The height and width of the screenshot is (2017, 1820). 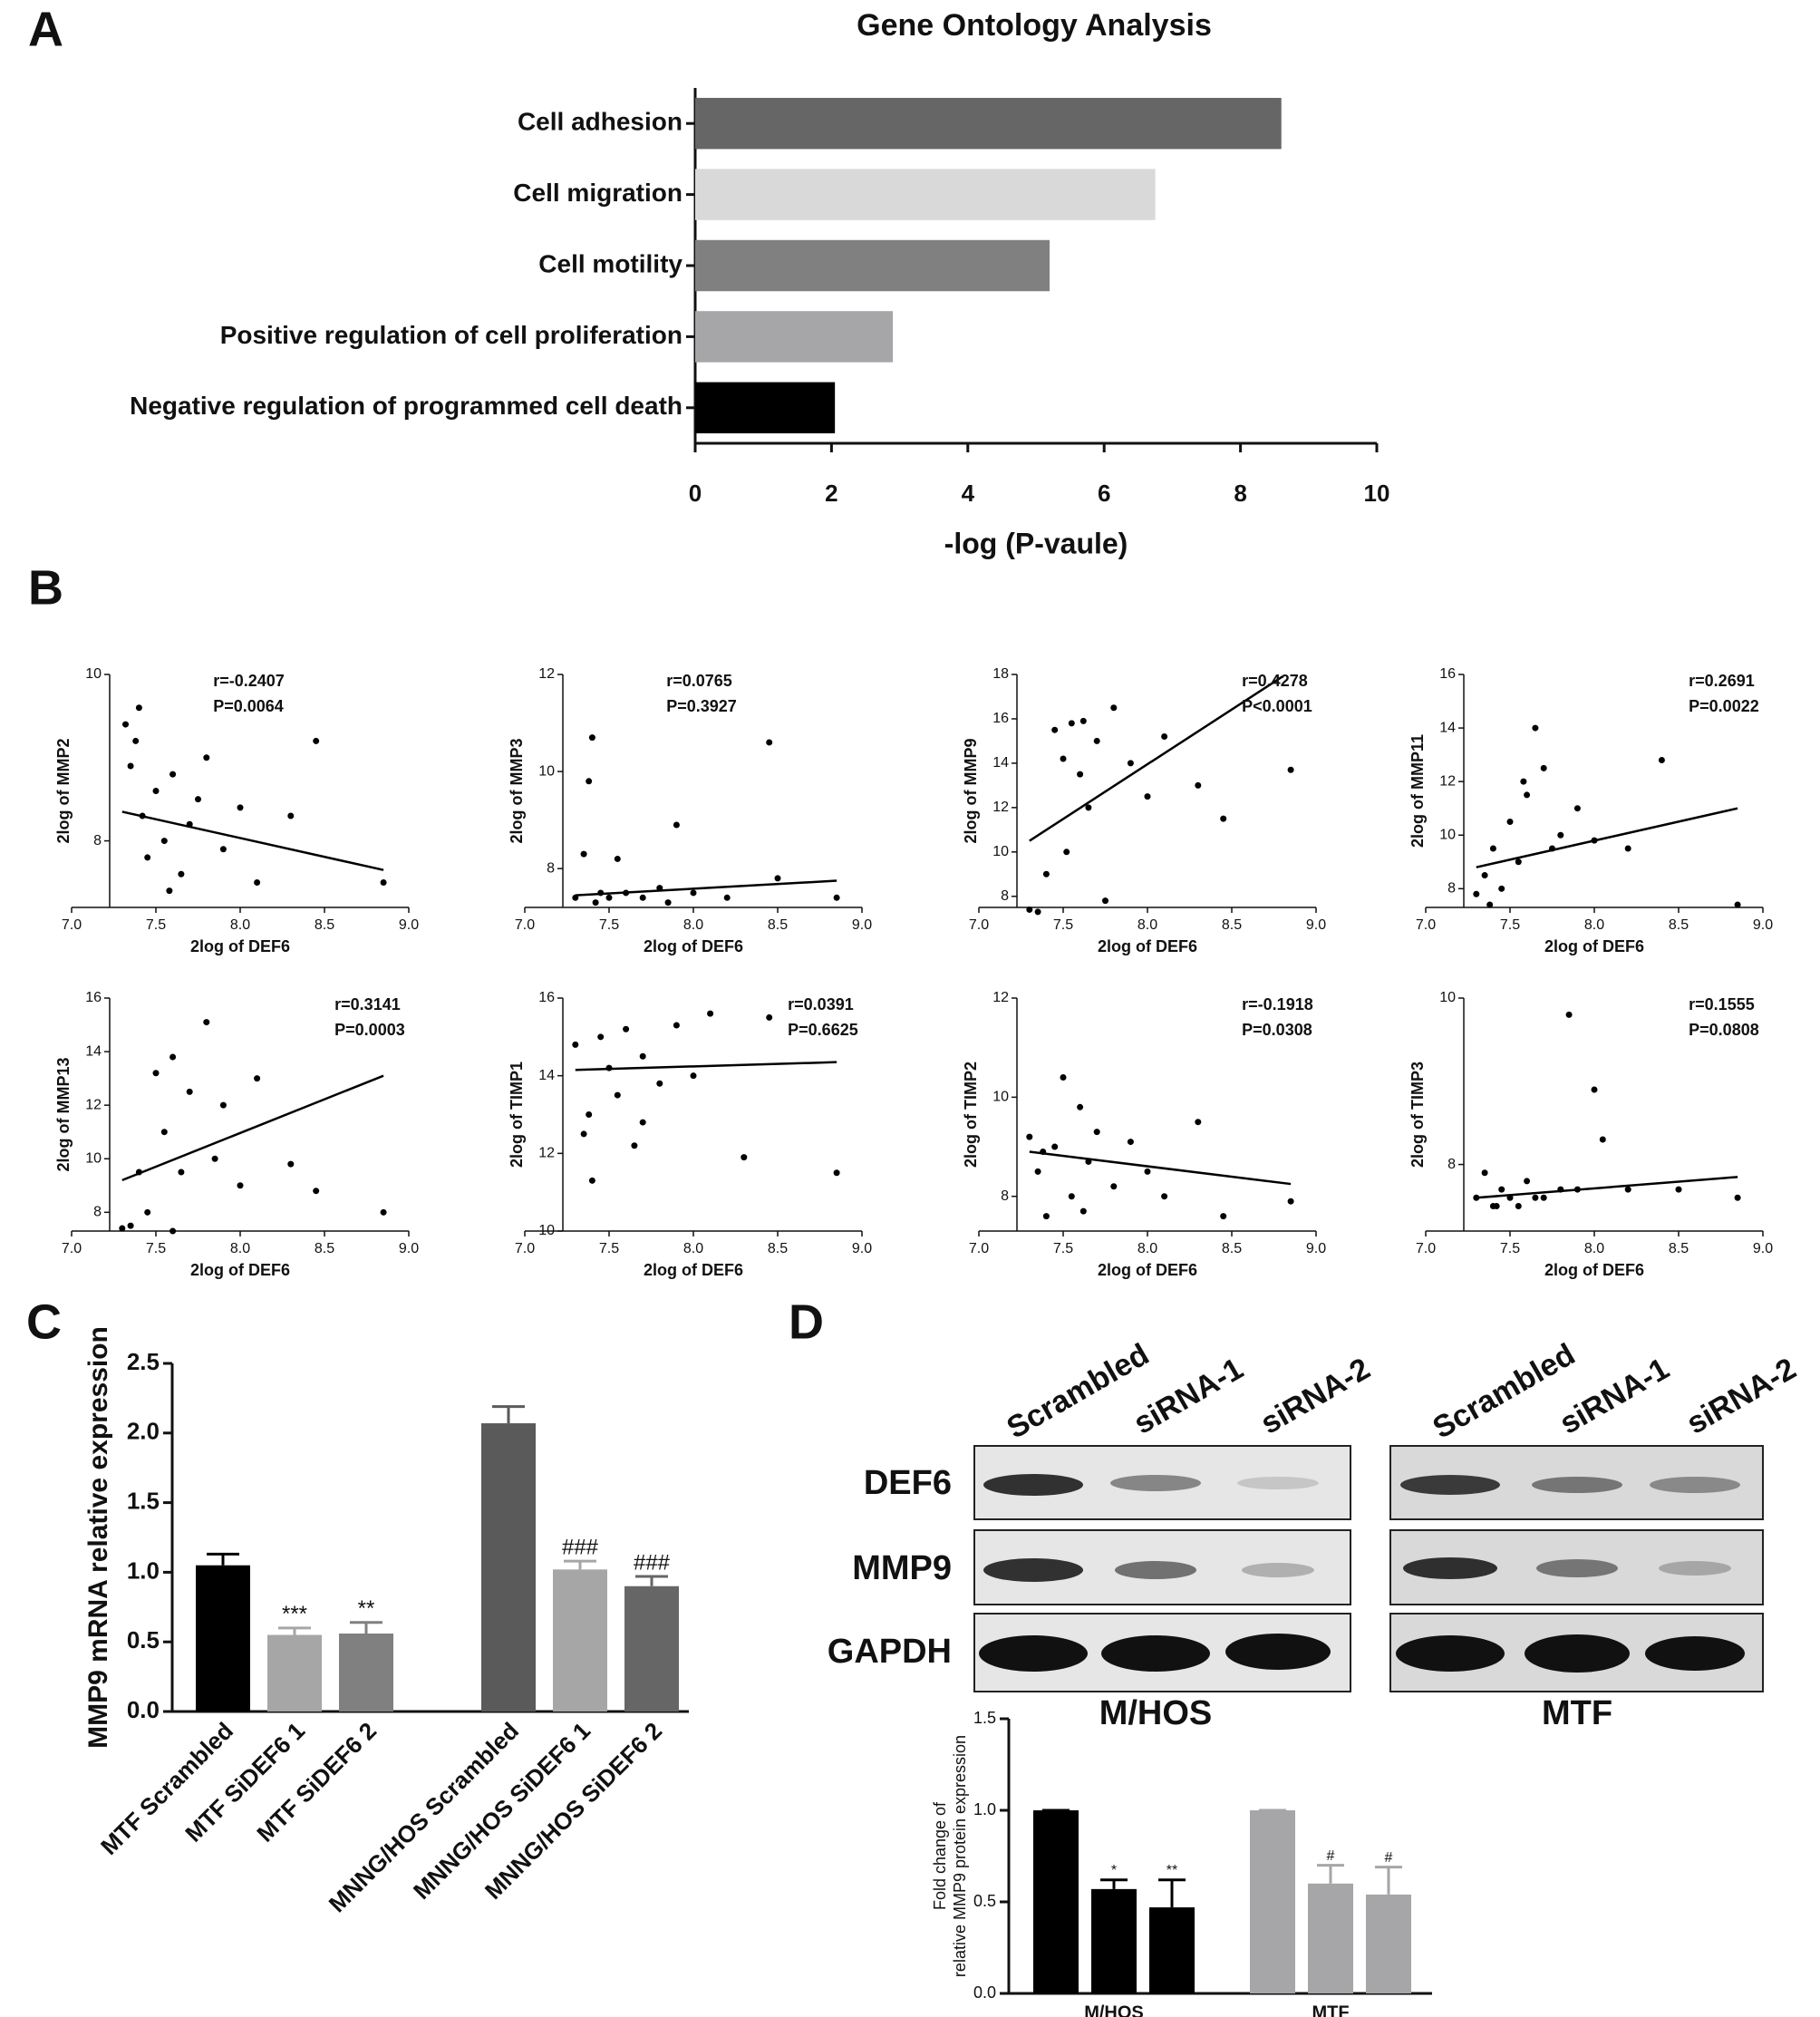 What do you see at coordinates (985, 1901) in the screenshot?
I see `y-tick-label: 0.5` at bounding box center [985, 1901].